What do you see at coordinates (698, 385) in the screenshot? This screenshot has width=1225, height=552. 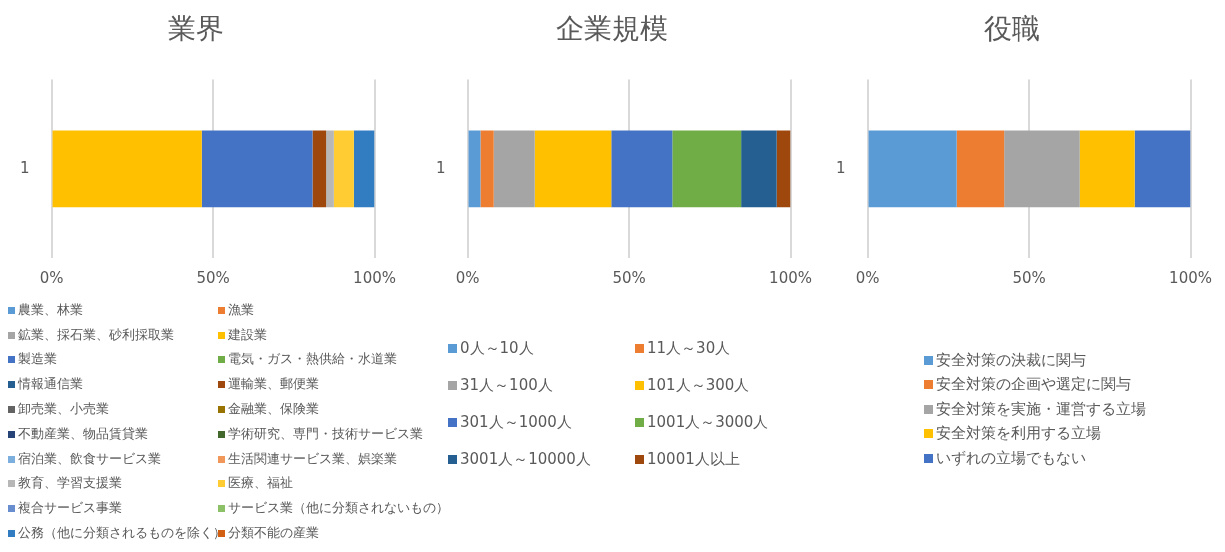 I see `legend-label: 101人～300人` at bounding box center [698, 385].